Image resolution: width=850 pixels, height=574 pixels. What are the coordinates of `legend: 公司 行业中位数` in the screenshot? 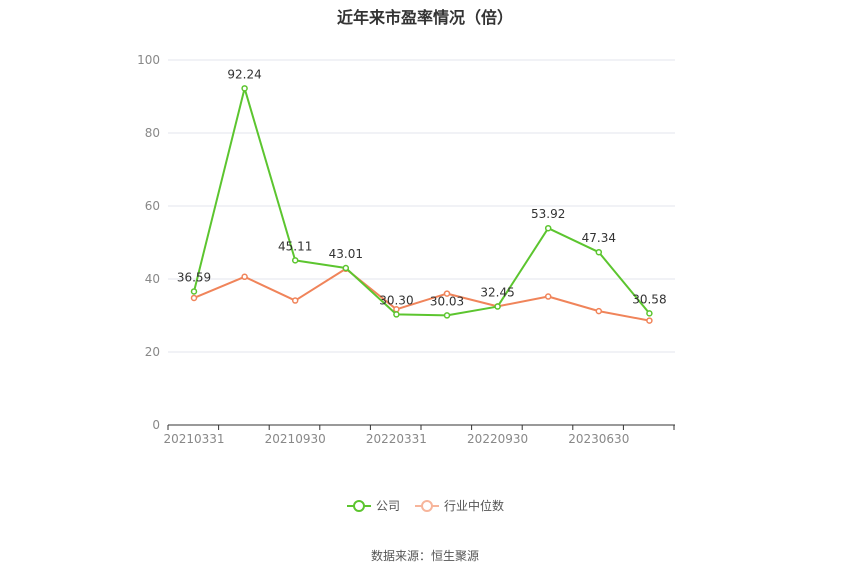 It's located at (425, 505).